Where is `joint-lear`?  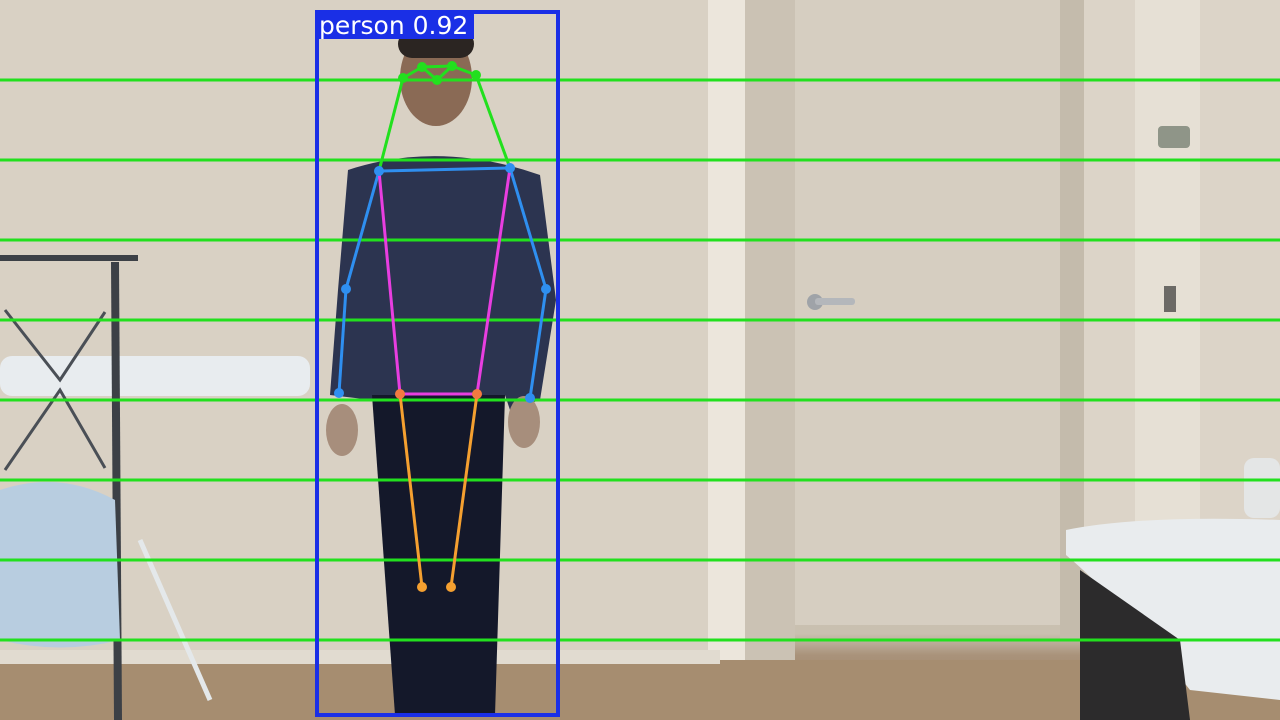
joint-lear is located at coordinates (476, 75).